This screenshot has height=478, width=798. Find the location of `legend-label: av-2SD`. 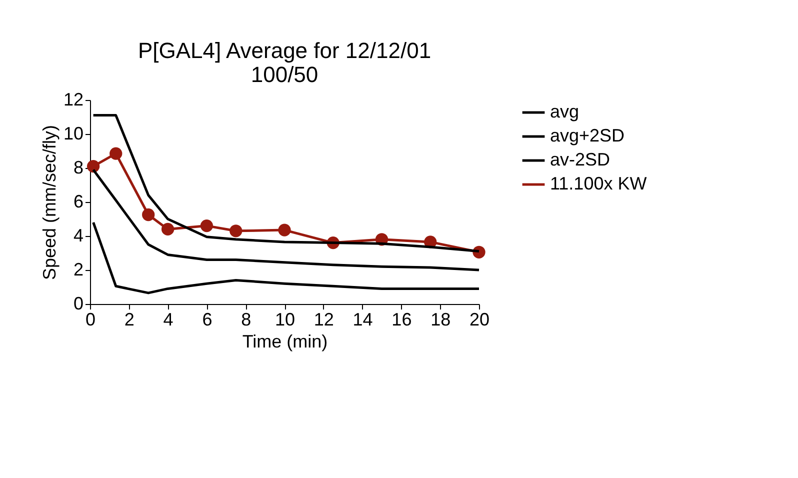

legend-label: av-2SD is located at coordinates (580, 160).